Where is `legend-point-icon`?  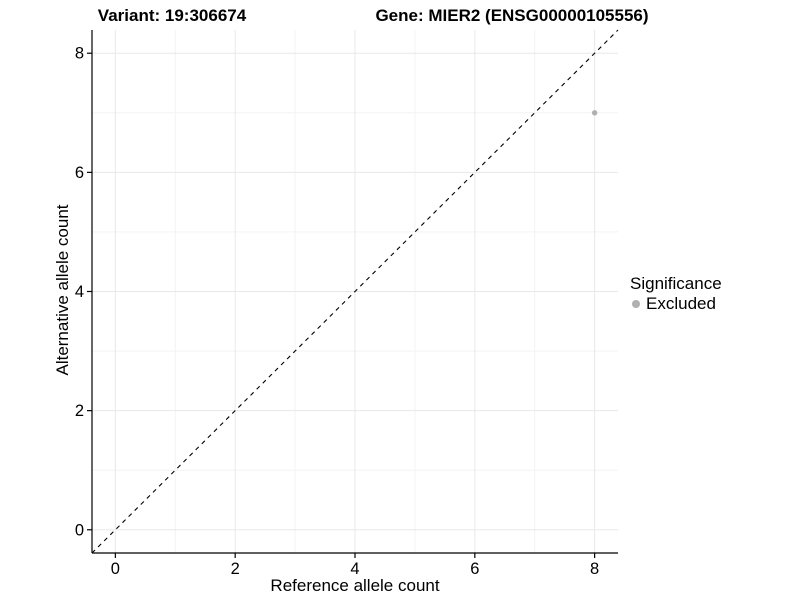
legend-point-icon is located at coordinates (636, 303).